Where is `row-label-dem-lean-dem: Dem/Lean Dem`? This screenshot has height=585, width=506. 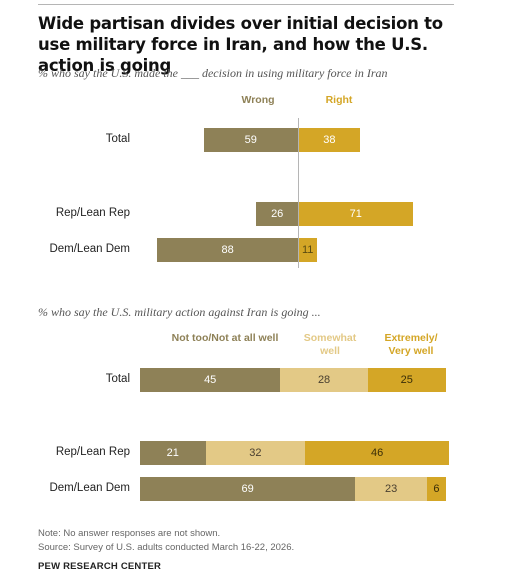
row-label-dem-lean-dem: Dem/Lean Dem is located at coordinates (89, 249).